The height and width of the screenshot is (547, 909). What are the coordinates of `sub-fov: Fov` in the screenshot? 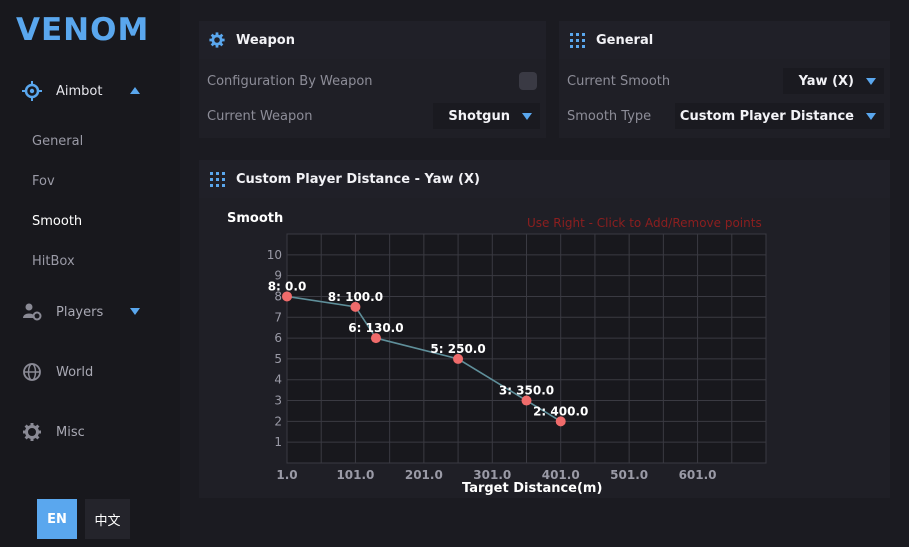 It's located at (43, 181).